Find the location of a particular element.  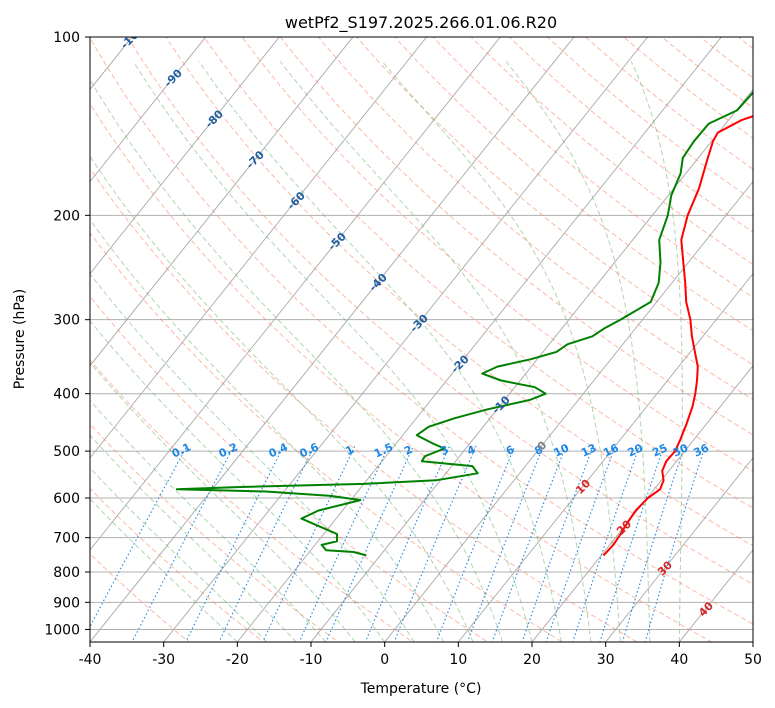

y-tick-label: 900 is located at coordinates (66, 603).